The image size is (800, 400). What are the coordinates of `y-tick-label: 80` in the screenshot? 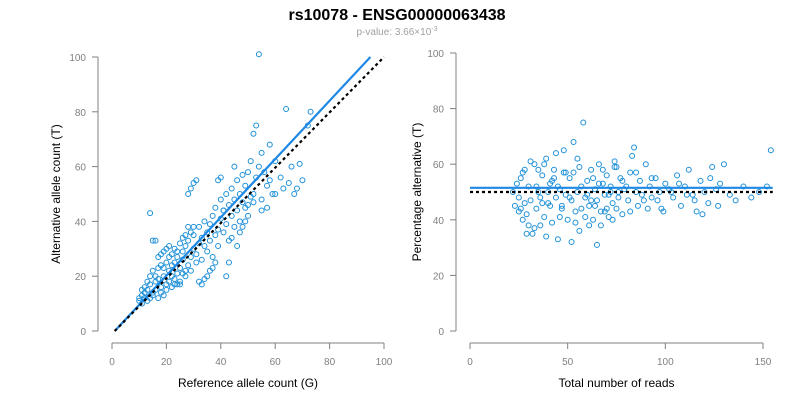 It's located at (81, 113).